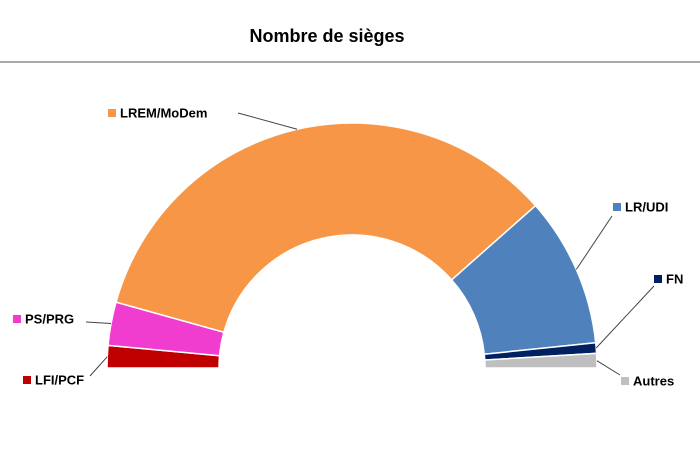 This screenshot has height=467, width=700. I want to click on slice-label: LFI/PCF, so click(59, 379).